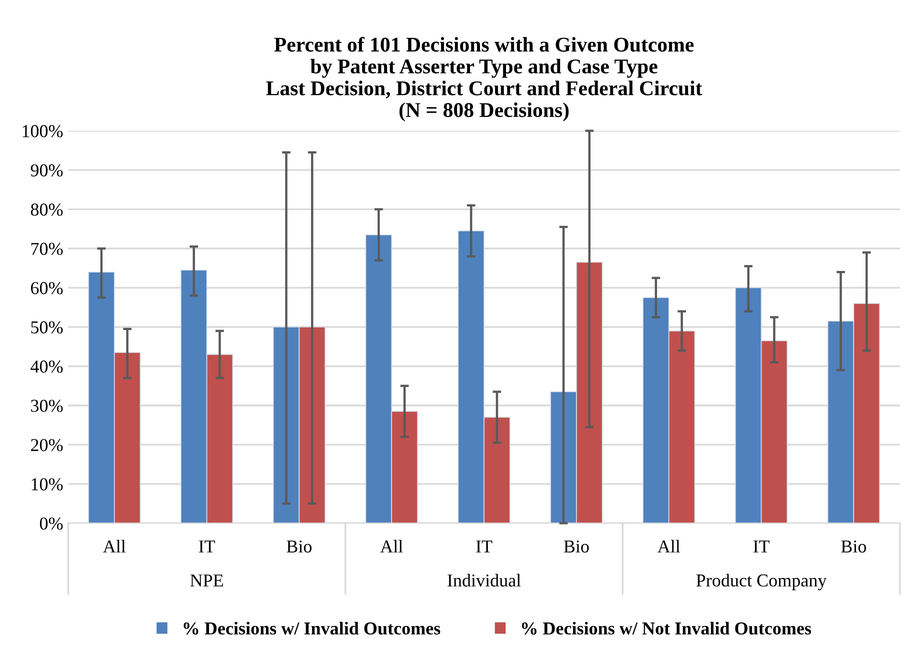  Describe the element at coordinates (206, 580) in the screenshot. I see `text: NPE` at that location.